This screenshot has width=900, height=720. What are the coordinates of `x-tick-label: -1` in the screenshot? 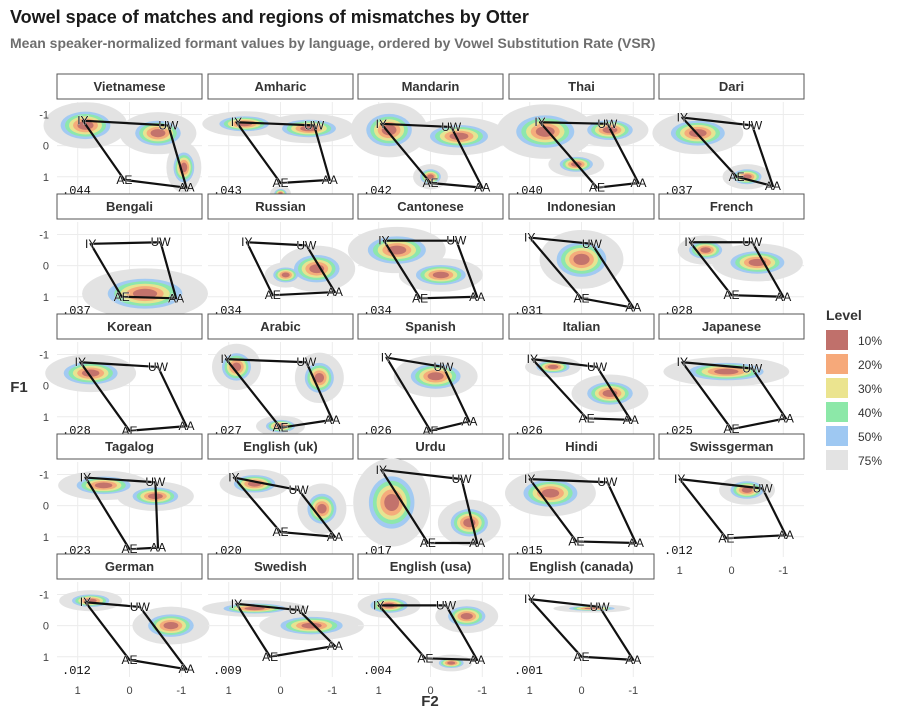 It's located at (482, 691).